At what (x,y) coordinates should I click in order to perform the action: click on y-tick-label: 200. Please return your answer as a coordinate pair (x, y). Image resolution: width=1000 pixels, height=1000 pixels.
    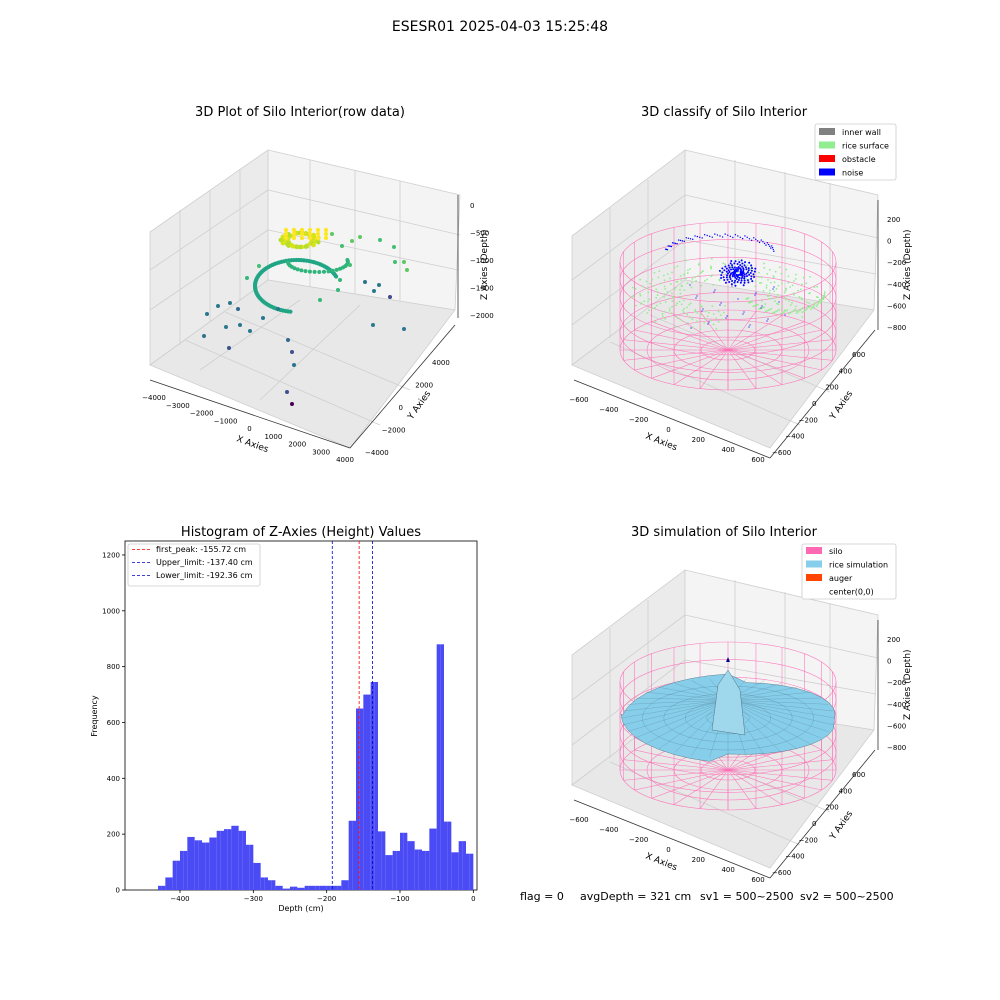
    Looking at the image, I should click on (113, 835).